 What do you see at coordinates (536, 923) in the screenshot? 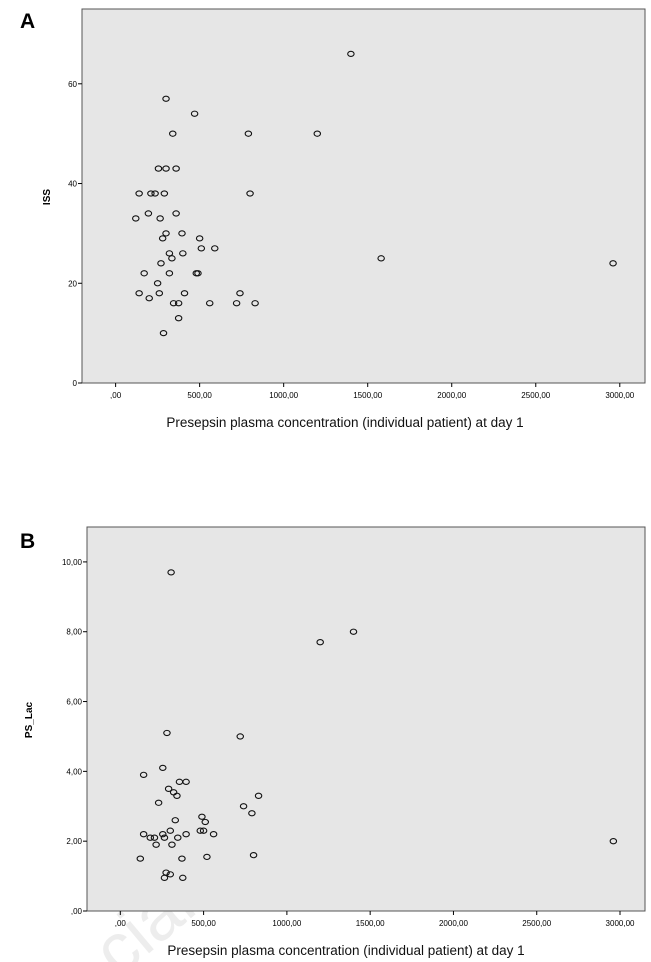
I see `panel-b-x-tick-label: 2500,00` at bounding box center [536, 923].